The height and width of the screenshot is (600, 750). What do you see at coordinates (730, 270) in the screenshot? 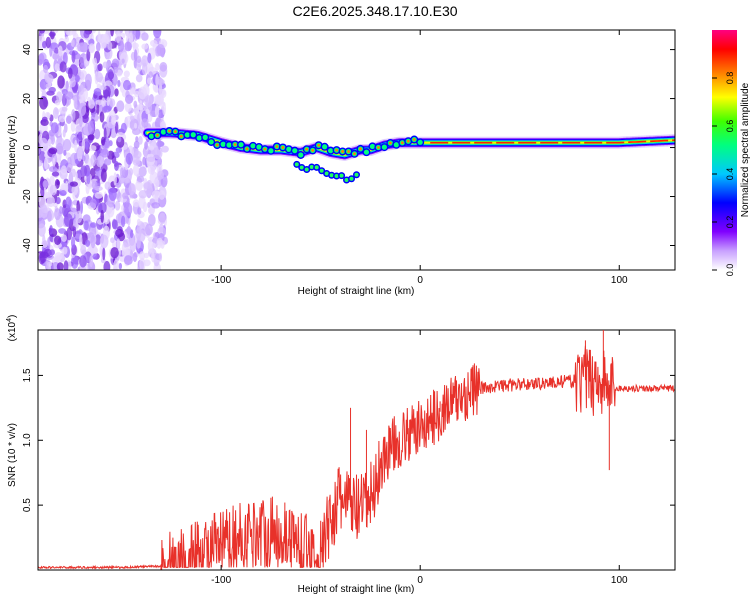
I see `colorbar-tick-label: 0.0` at bounding box center [730, 270].